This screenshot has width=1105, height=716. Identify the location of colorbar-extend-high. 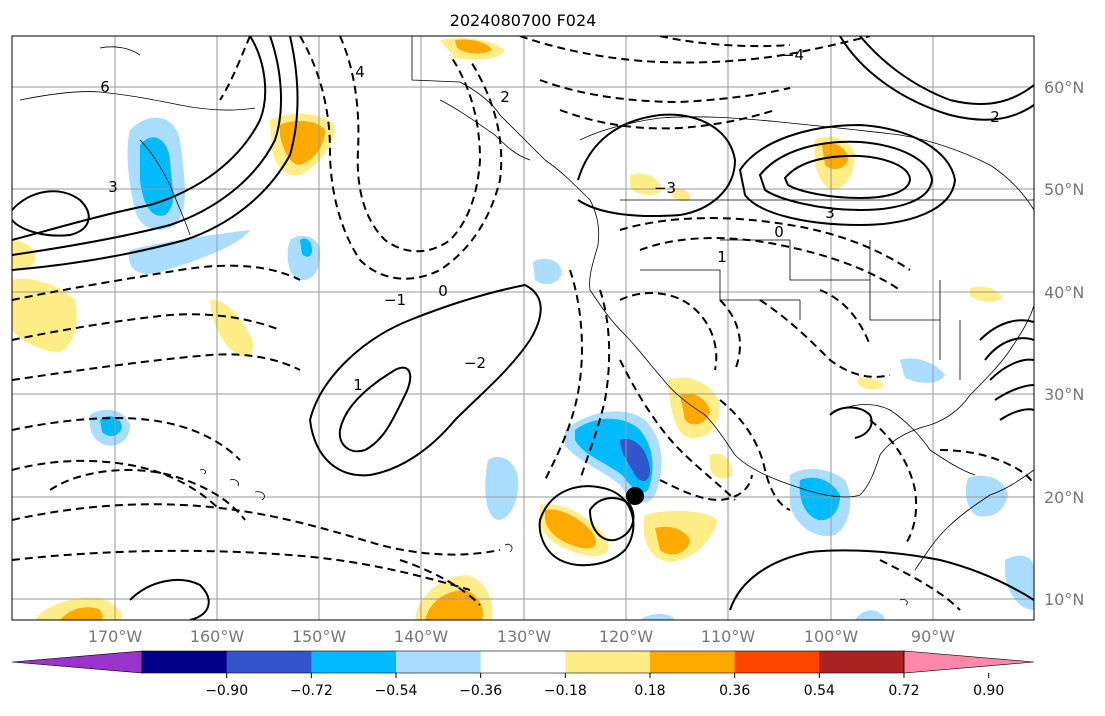
(969, 662).